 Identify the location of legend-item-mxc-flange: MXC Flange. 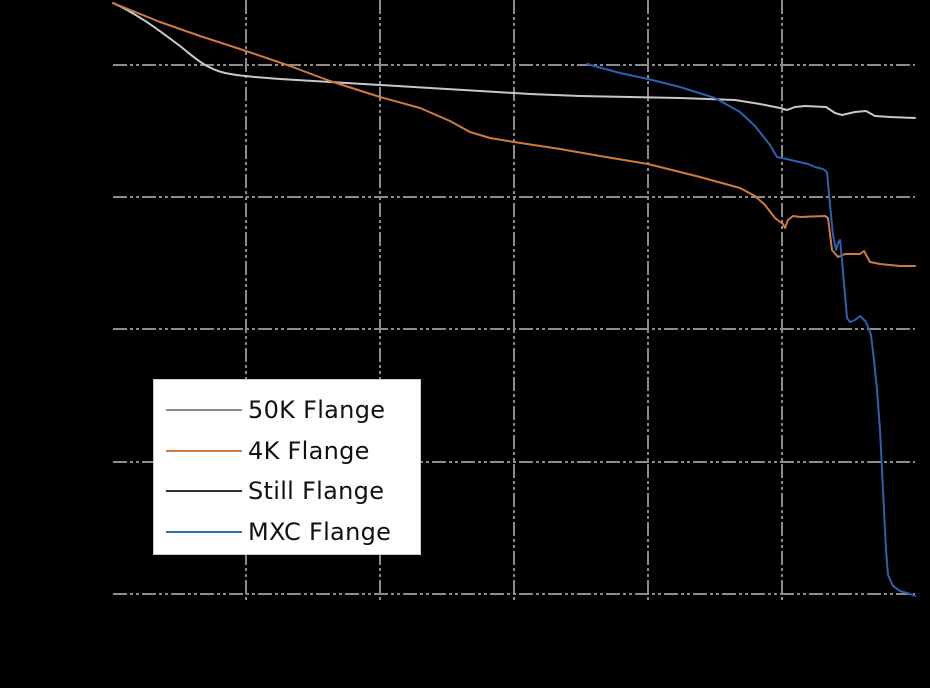
(278, 532).